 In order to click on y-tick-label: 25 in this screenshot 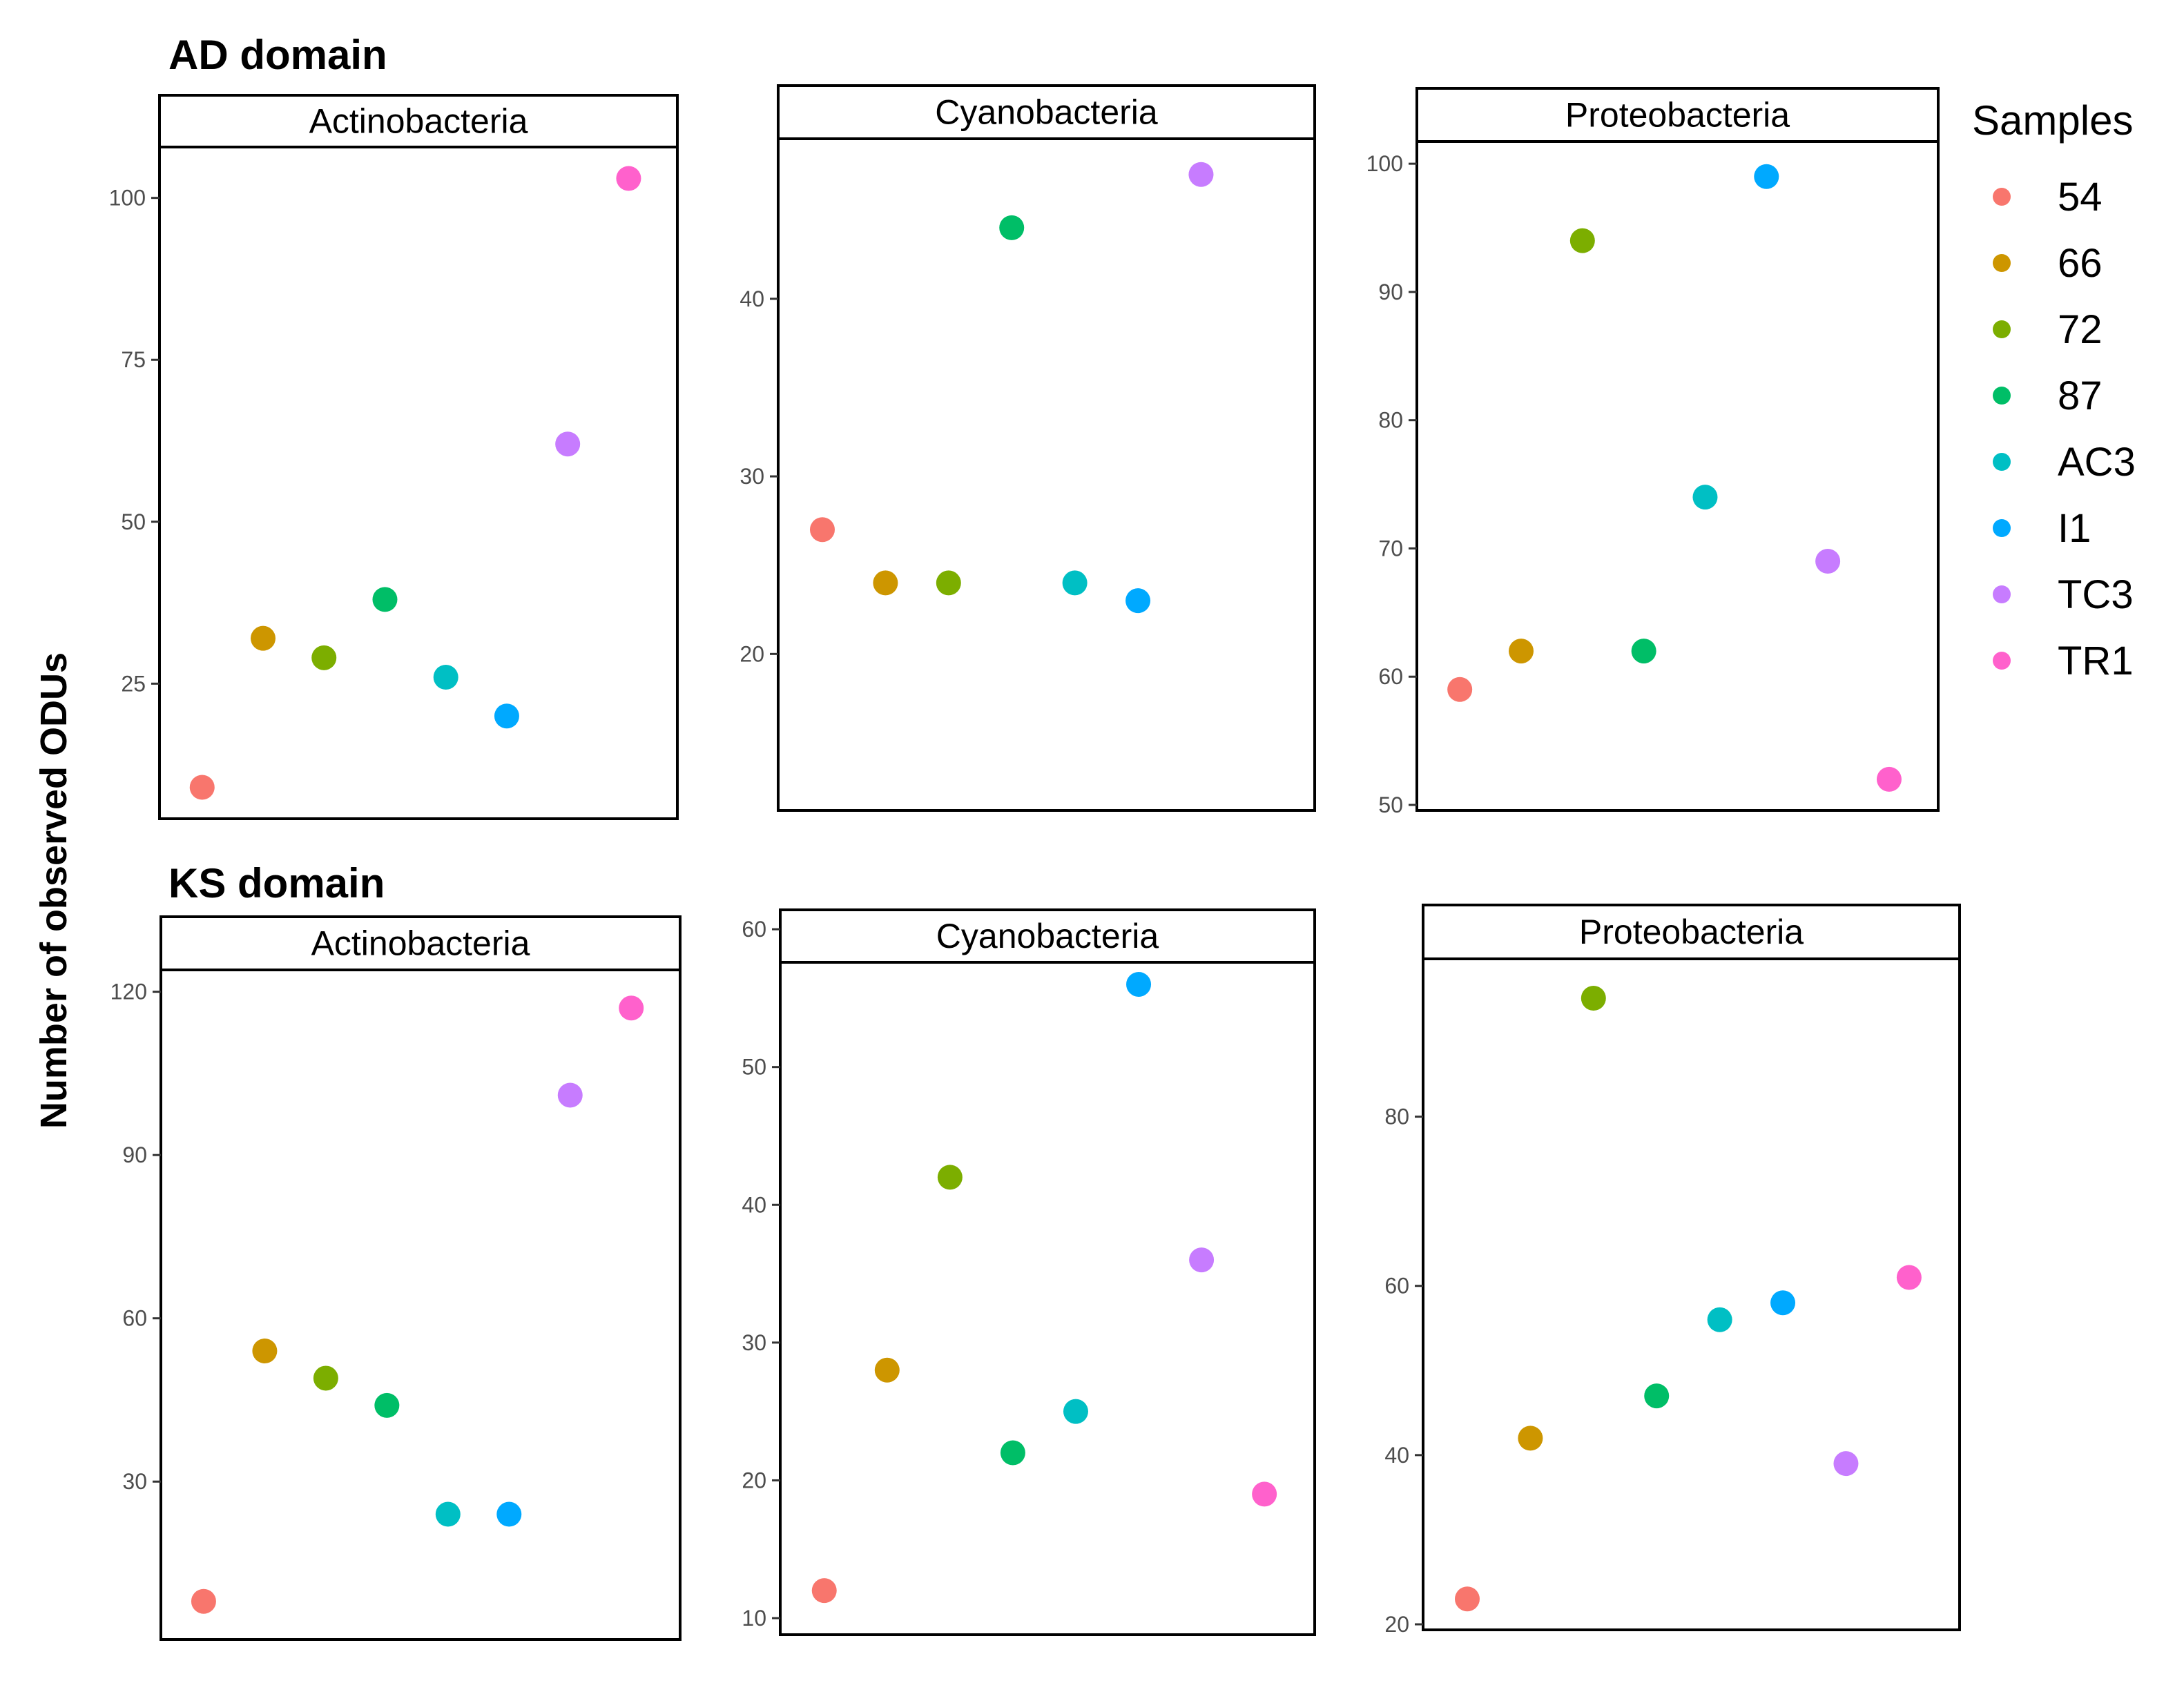, I will do `click(133, 683)`.